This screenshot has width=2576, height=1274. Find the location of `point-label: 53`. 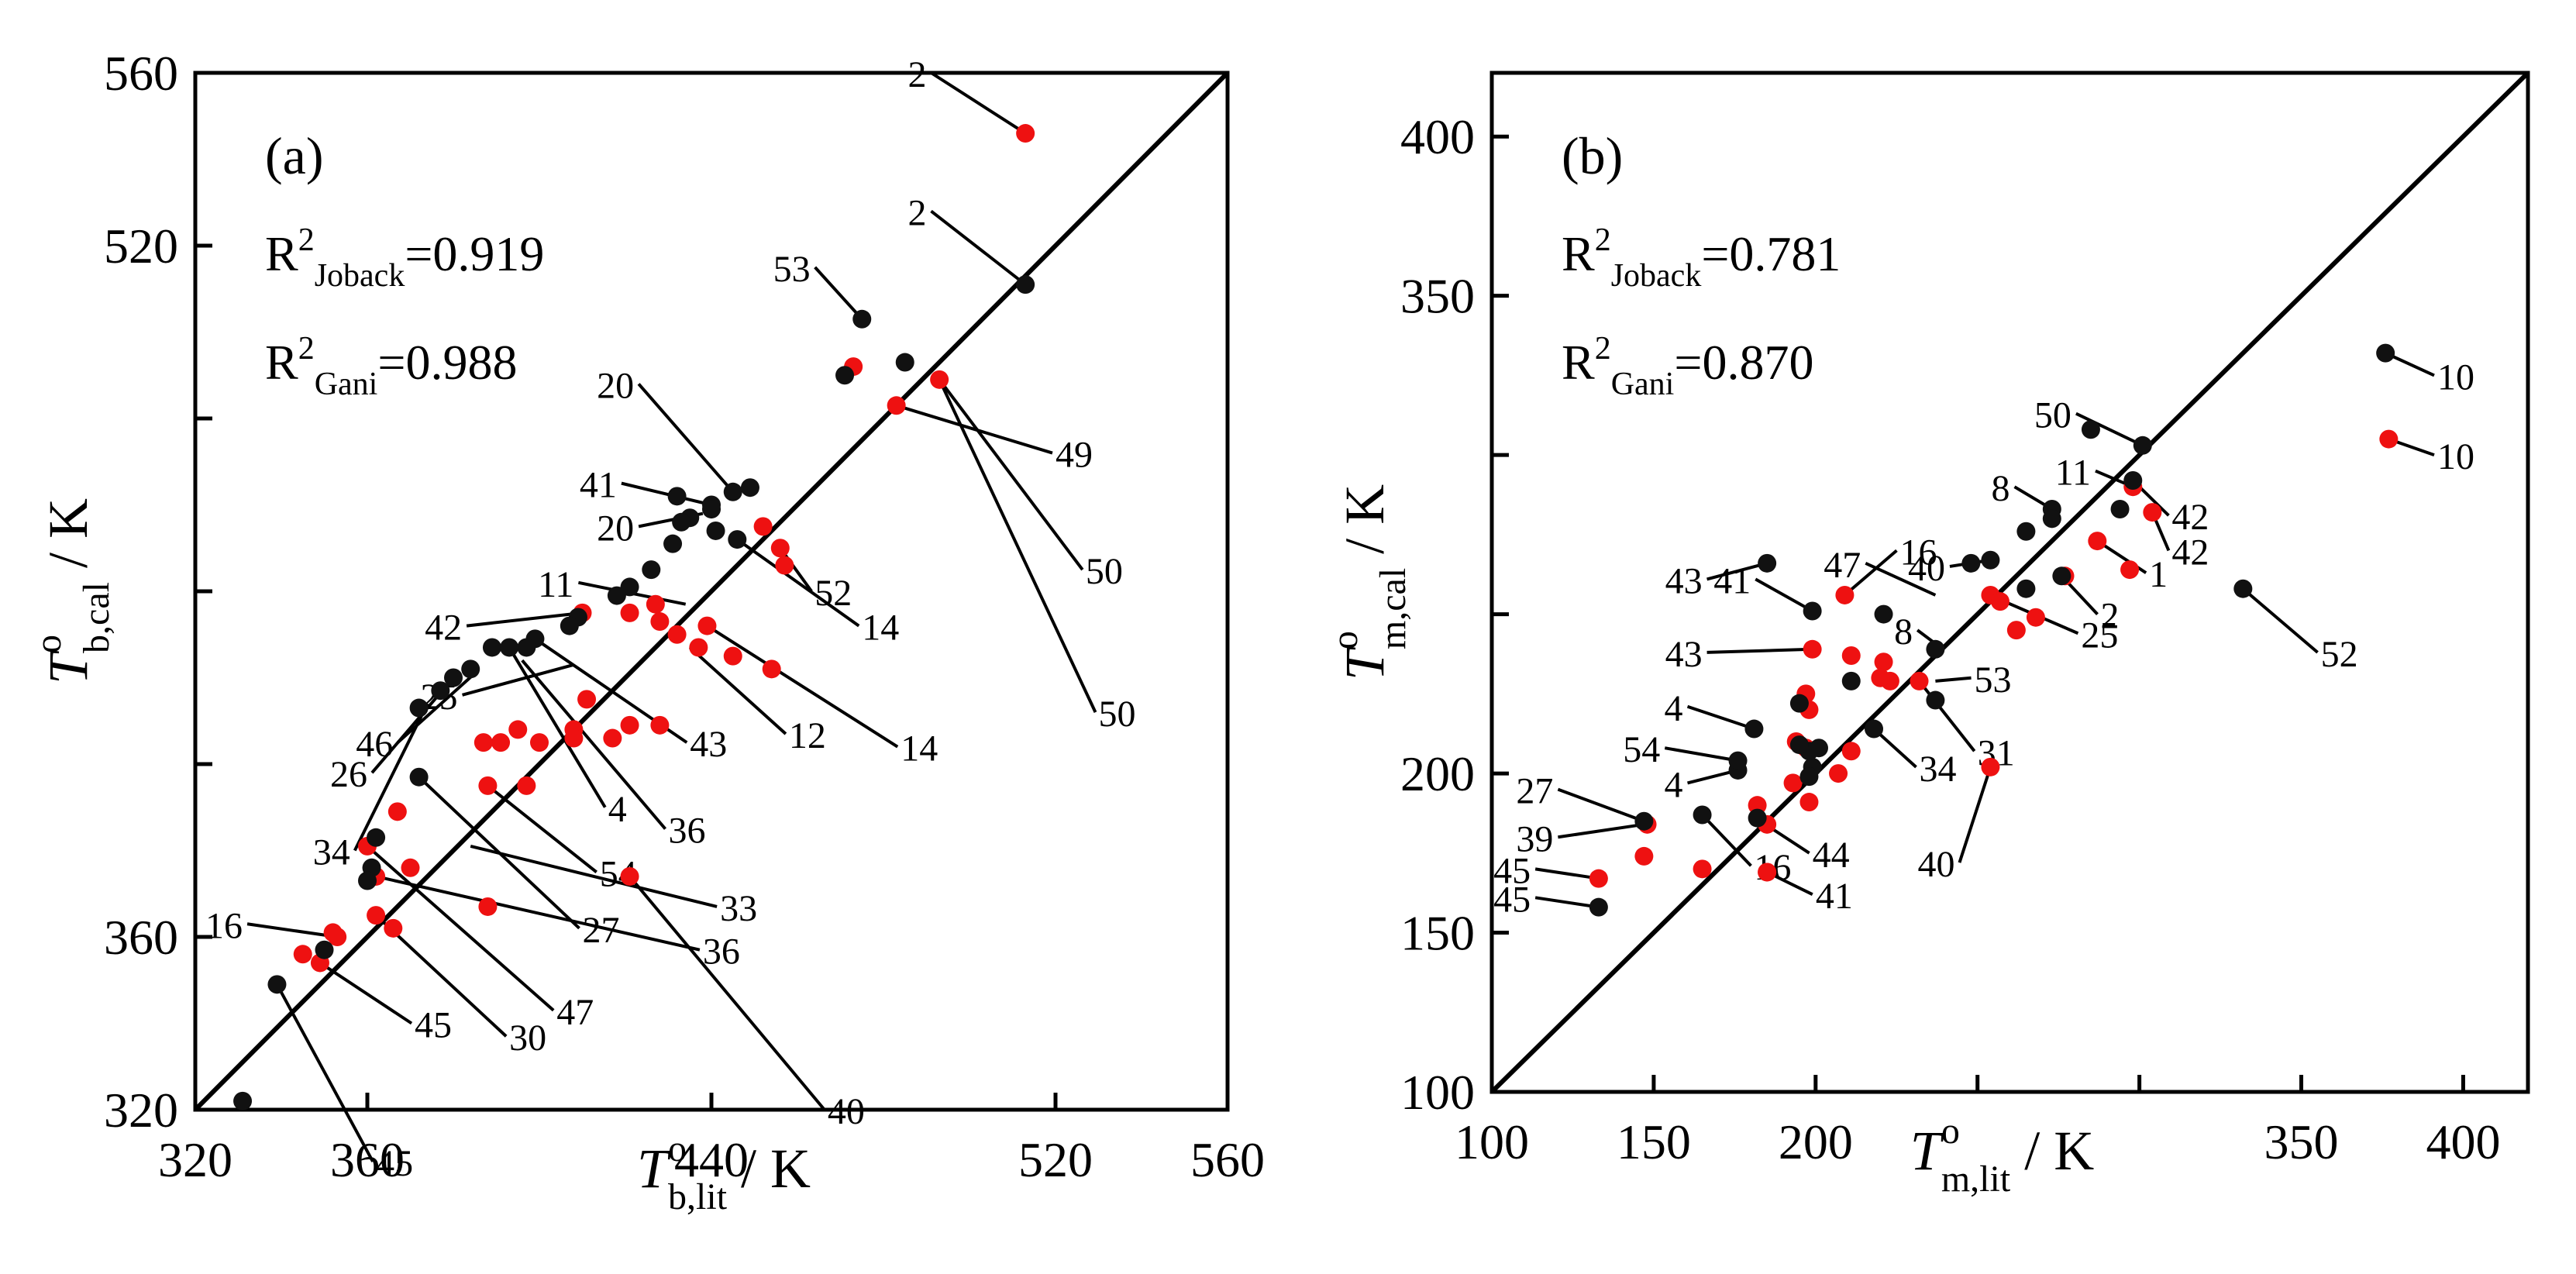

point-label: 53 is located at coordinates (792, 269).